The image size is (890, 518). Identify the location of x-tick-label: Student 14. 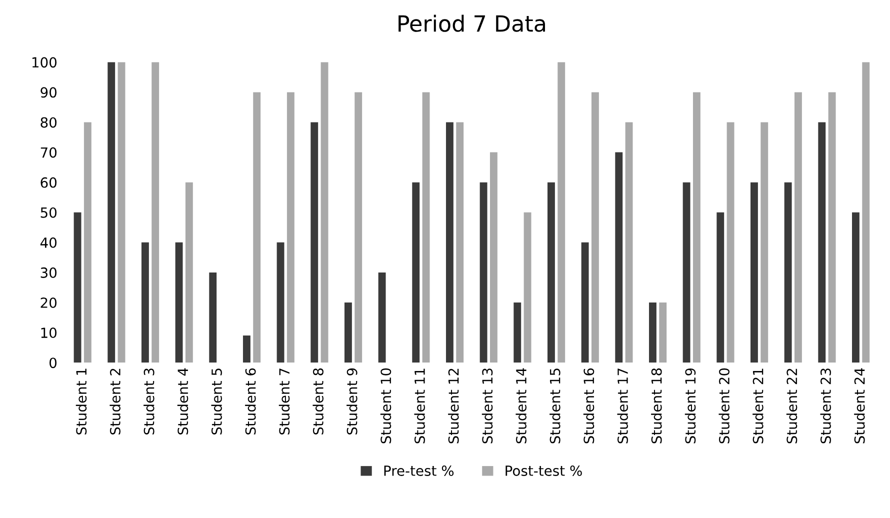
(521, 406).